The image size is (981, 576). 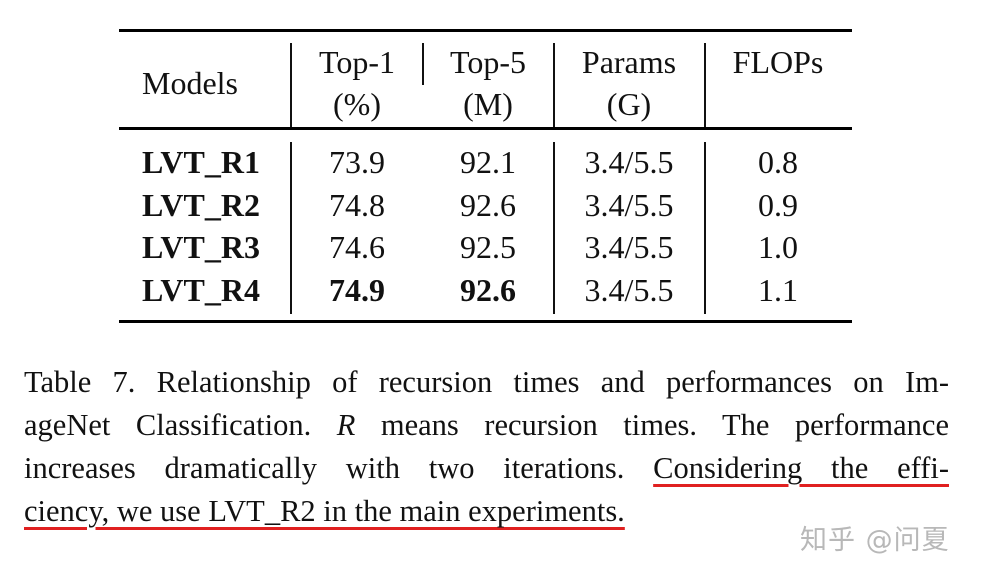 What do you see at coordinates (357, 162) in the screenshot?
I see `top1-value: 73.9` at bounding box center [357, 162].